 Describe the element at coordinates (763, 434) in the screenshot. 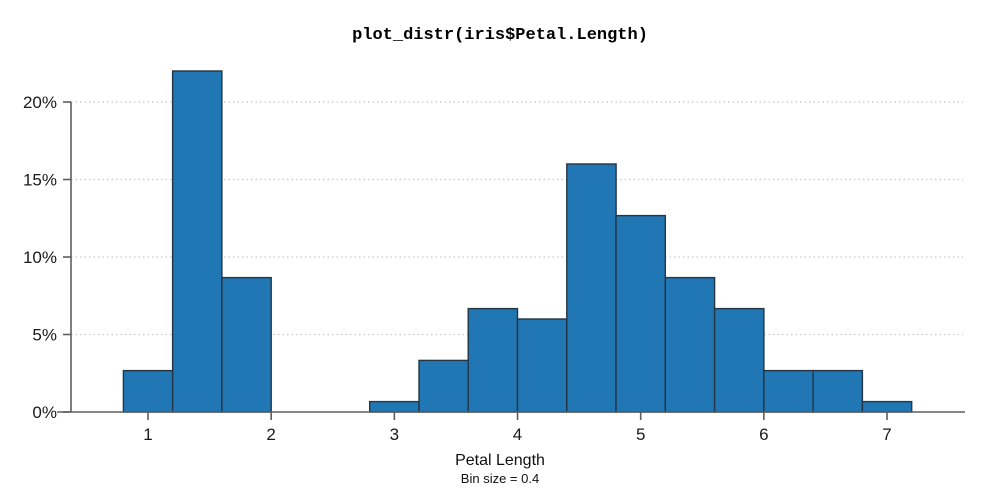

I see `x-tick-label: 6` at that location.